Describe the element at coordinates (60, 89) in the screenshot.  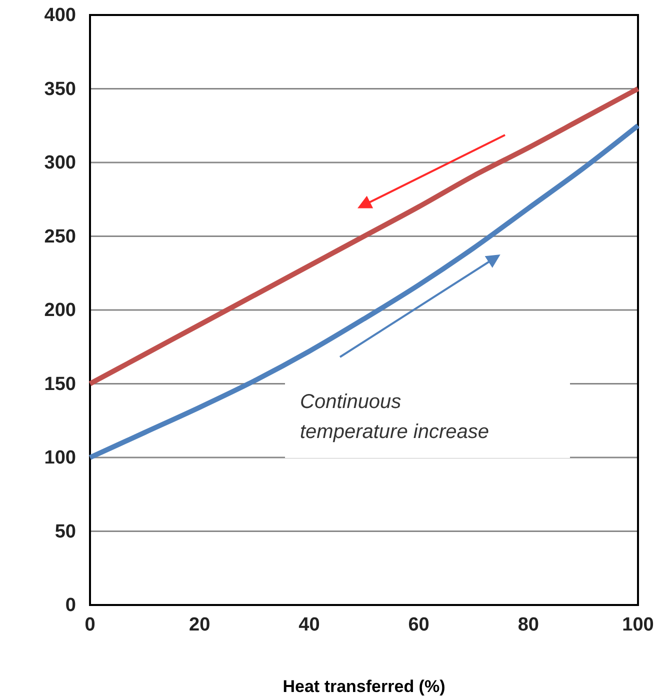
I see `y-tick-label: 350` at that location.